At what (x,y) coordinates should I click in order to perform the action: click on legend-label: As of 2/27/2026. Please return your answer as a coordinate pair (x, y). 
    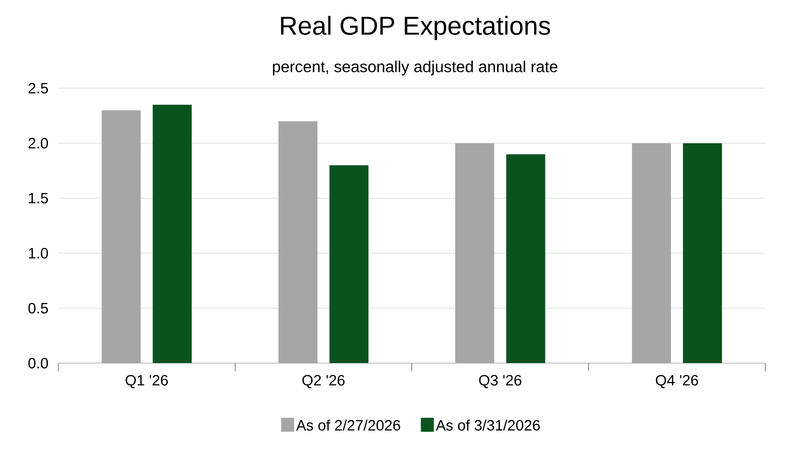
    Looking at the image, I should click on (348, 425).